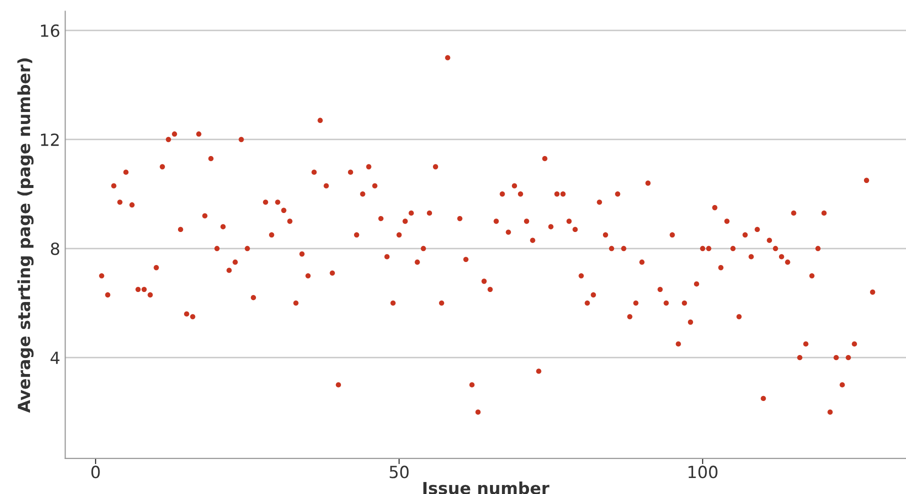 This screenshot has height=494, width=906. I want to click on y-tick-label: 12, so click(49, 139).